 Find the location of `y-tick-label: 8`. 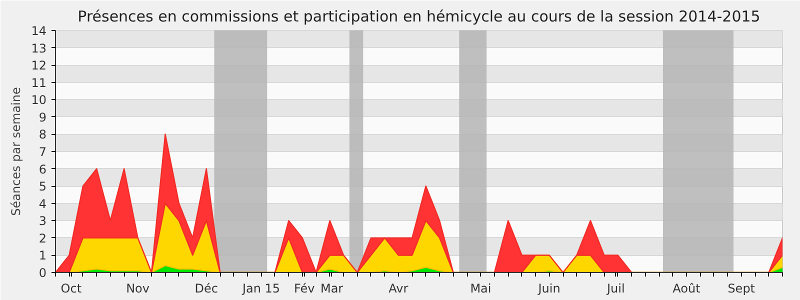

y-tick-label: 8 is located at coordinates (42, 135).